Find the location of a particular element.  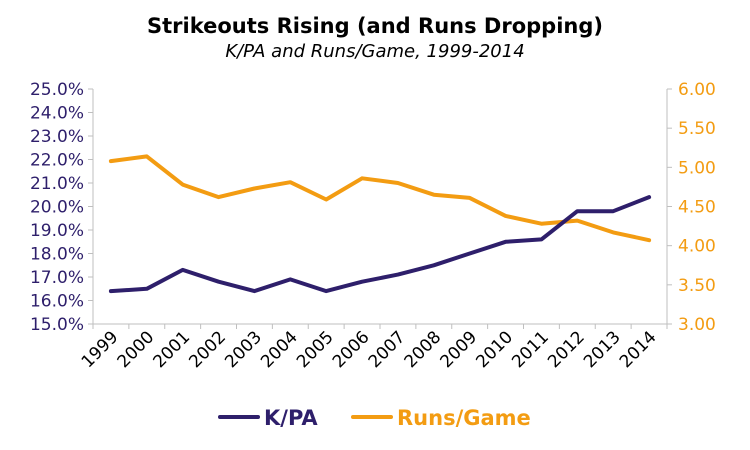

x-tick-label: 2001 is located at coordinates (171, 349).